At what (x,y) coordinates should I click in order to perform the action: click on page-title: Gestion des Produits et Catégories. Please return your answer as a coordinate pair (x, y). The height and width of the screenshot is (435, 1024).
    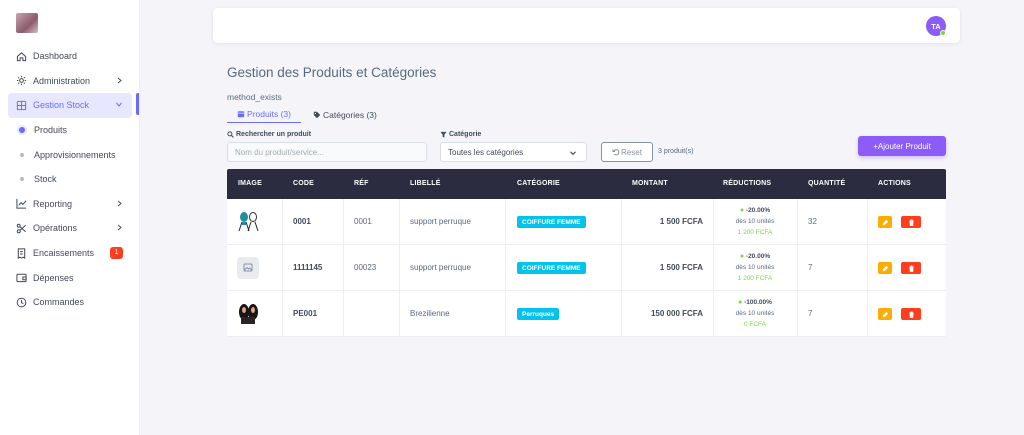
    Looking at the image, I should click on (332, 72).